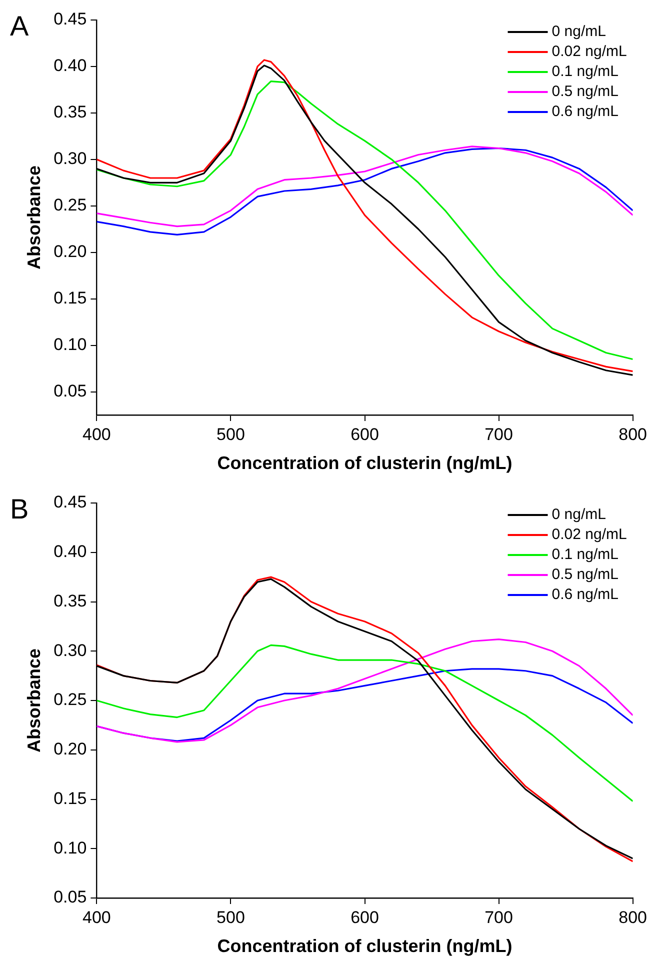 This screenshot has width=651, height=967. I want to click on chart-title: A, so click(19, 26).